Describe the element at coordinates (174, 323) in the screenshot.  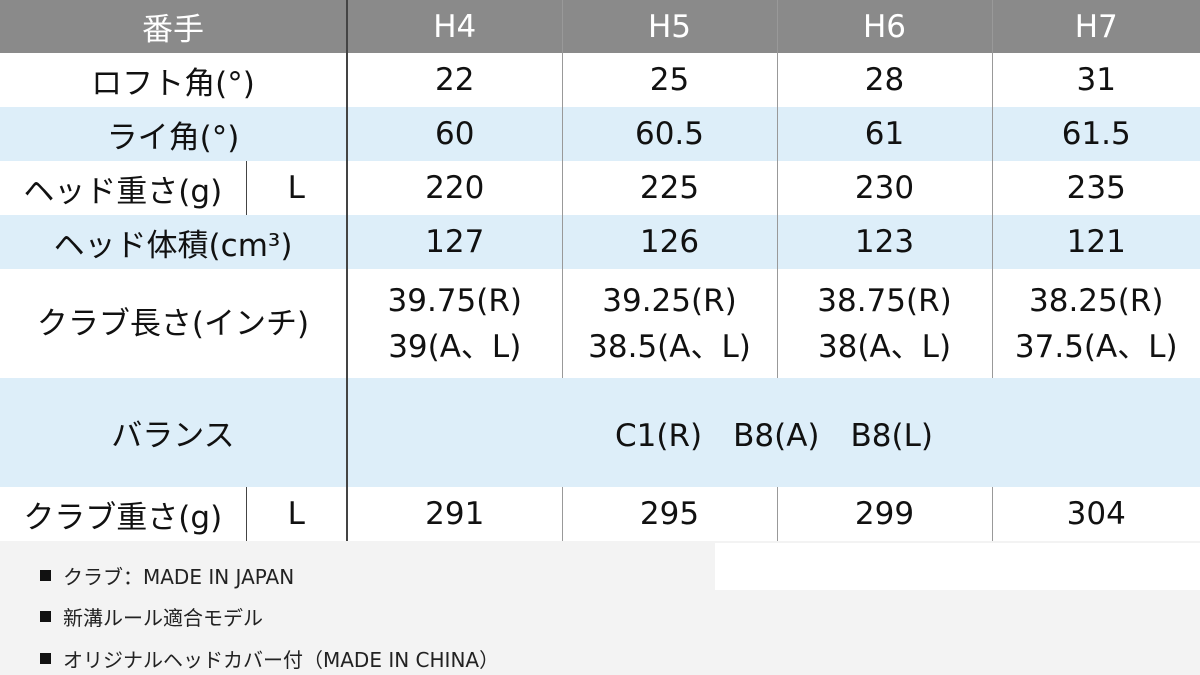
I see `row-label: クラブ長さ(インチ)` at that location.